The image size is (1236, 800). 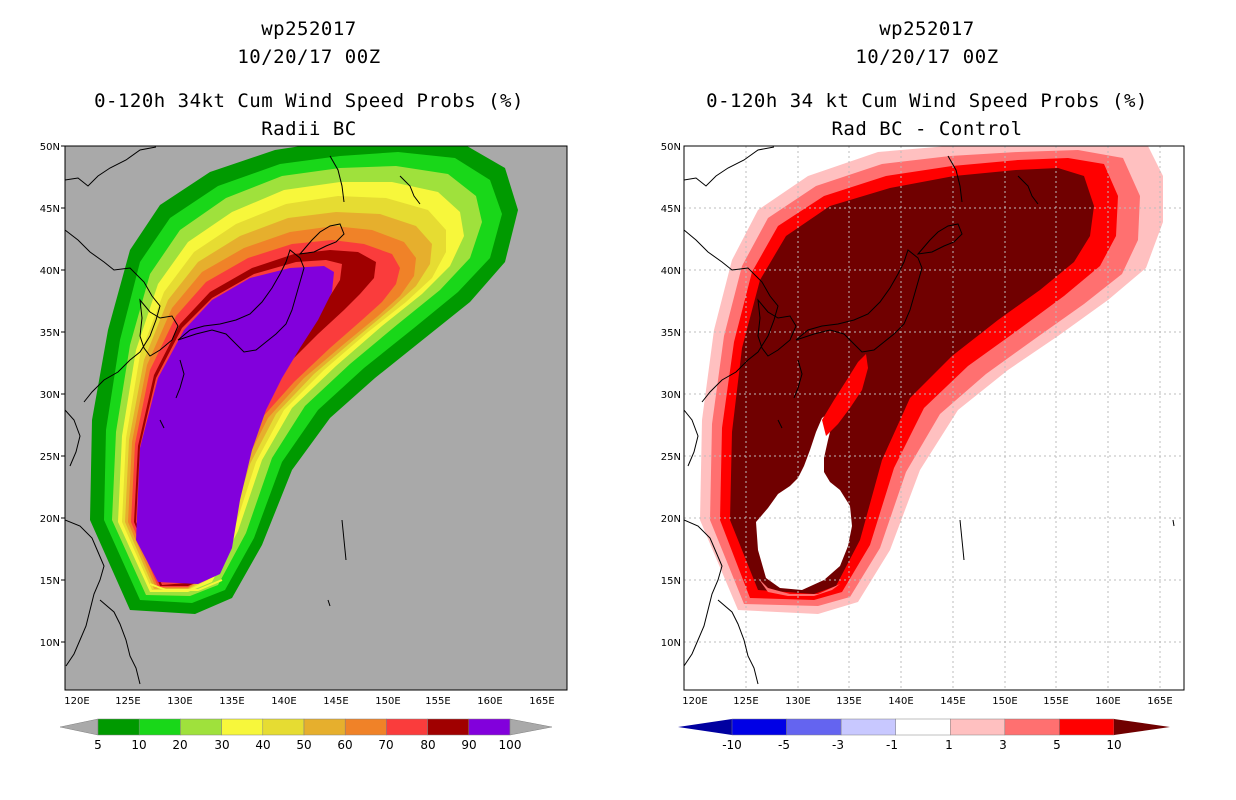 What do you see at coordinates (387, 701) in the screenshot?
I see `left-lon-label: 150E` at bounding box center [387, 701].